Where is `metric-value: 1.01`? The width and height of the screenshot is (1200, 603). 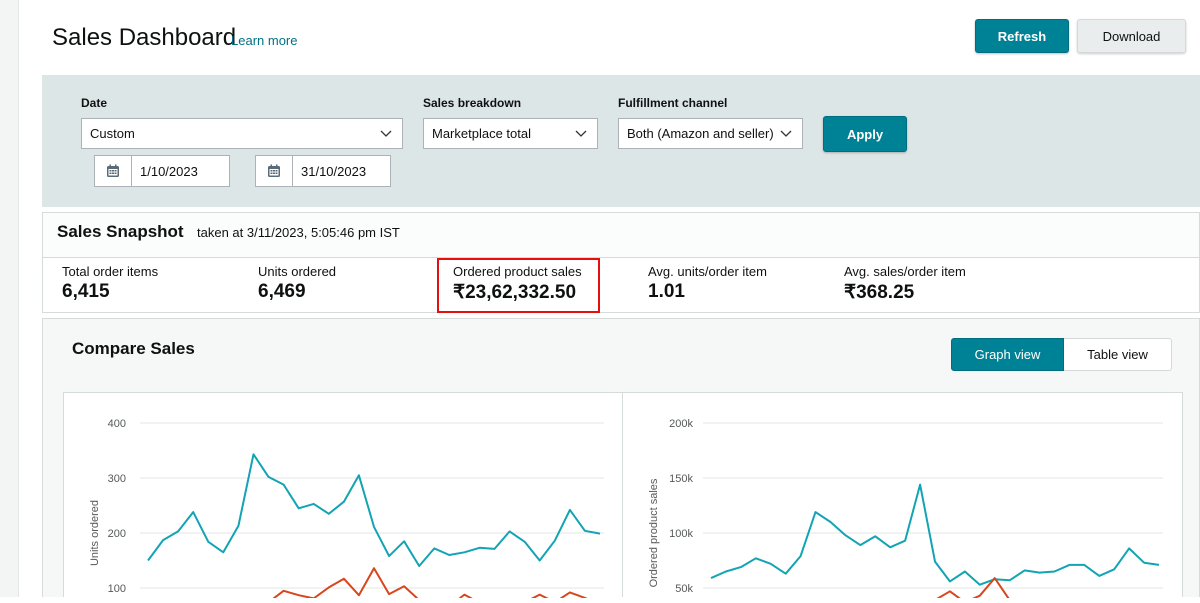 metric-value: 1.01 is located at coordinates (666, 291).